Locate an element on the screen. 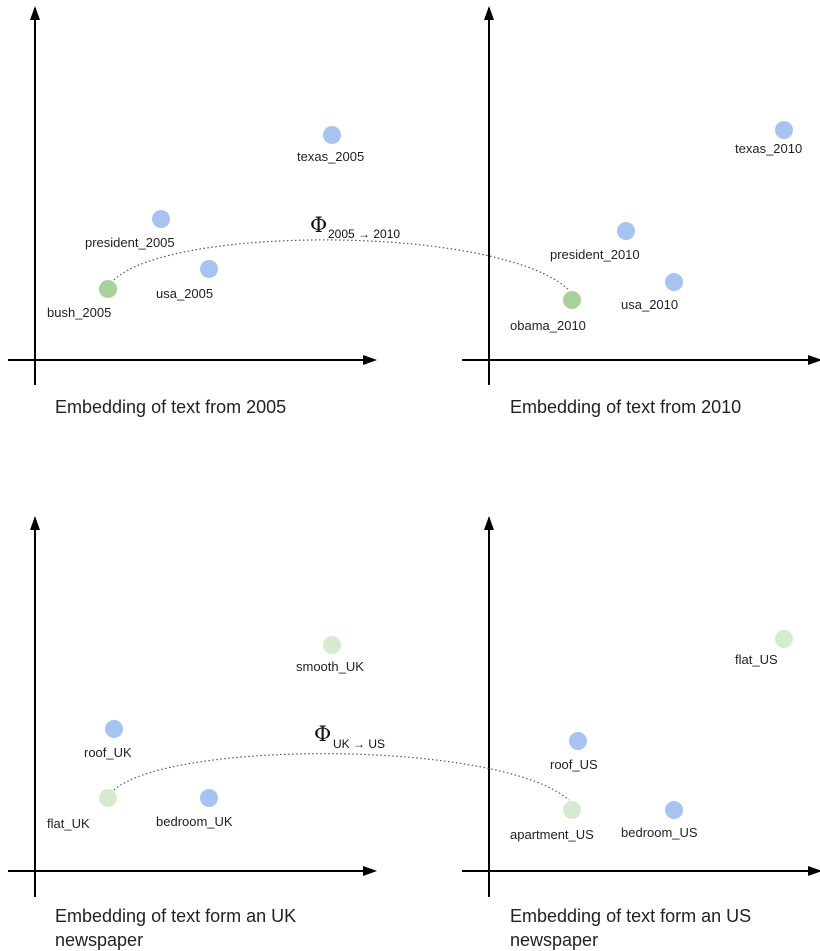 The height and width of the screenshot is (951, 820). caption-top-left: Embedding of text from 2005 is located at coordinates (170, 407).